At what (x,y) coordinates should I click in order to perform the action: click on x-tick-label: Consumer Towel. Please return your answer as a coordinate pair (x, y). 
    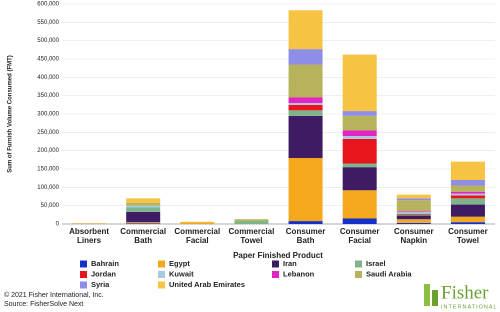
    Looking at the image, I should click on (468, 236).